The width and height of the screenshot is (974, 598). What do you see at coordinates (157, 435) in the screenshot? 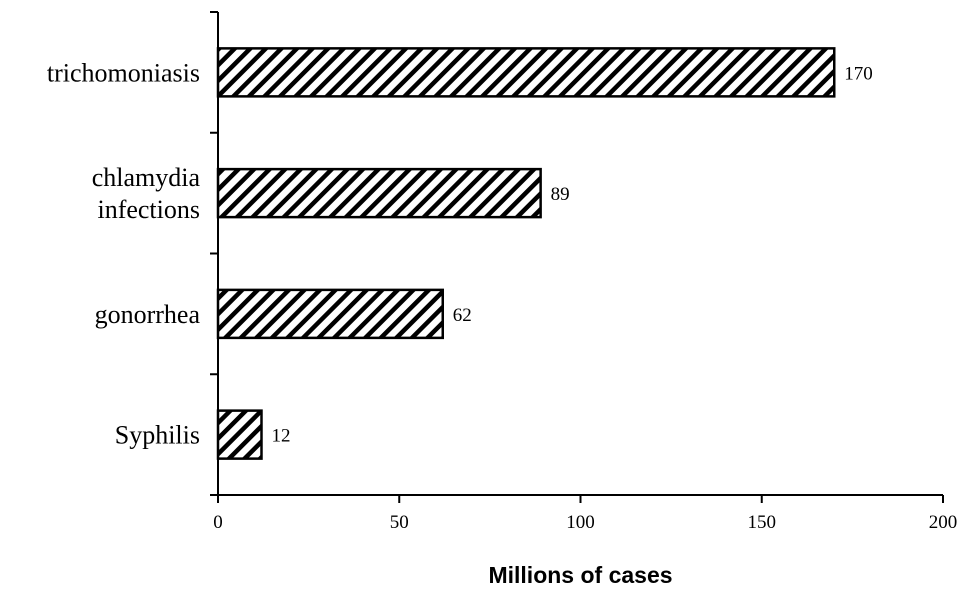
I see `category-label: Syphilis` at bounding box center [157, 435].